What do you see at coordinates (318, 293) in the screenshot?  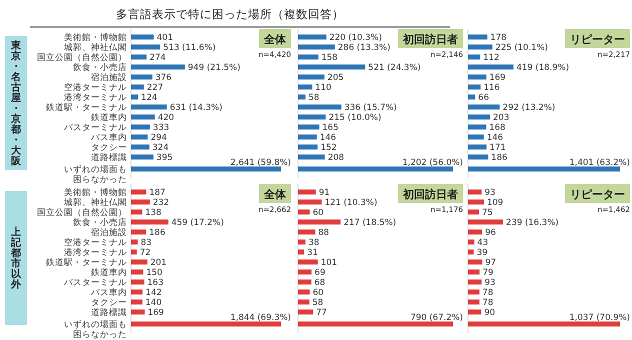 I see `data-label: 60` at bounding box center [318, 293].